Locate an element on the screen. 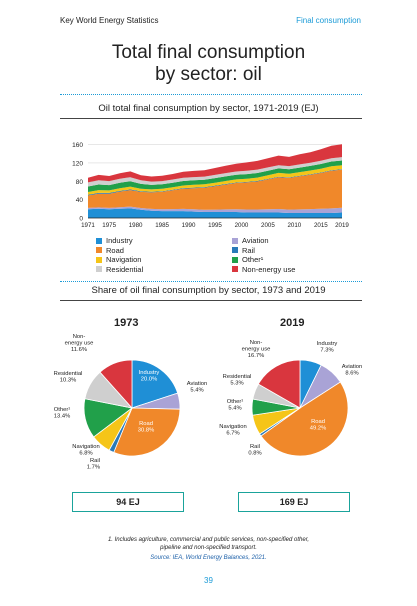  legend-item: Non-energy use is located at coordinates (263, 269).